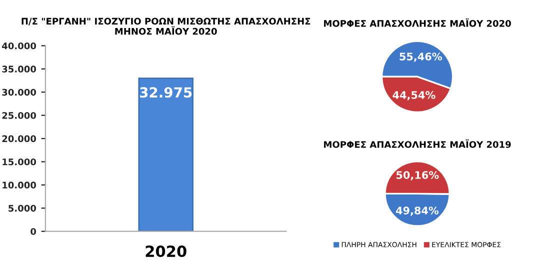 The image size is (535, 269). I want to click on chart-title: Π/Σ "ΕΡΓΑΝΗ" ΙΣΟΖΥΓΙΟ ΡΟΩΝ ΜΙΣΘΩΤΗΣ ΑΠΑΣΧΟΛΗΣΗΣ ΜΗΝΟΣ ΜΑΪΟΥ 2020, so click(166, 26).